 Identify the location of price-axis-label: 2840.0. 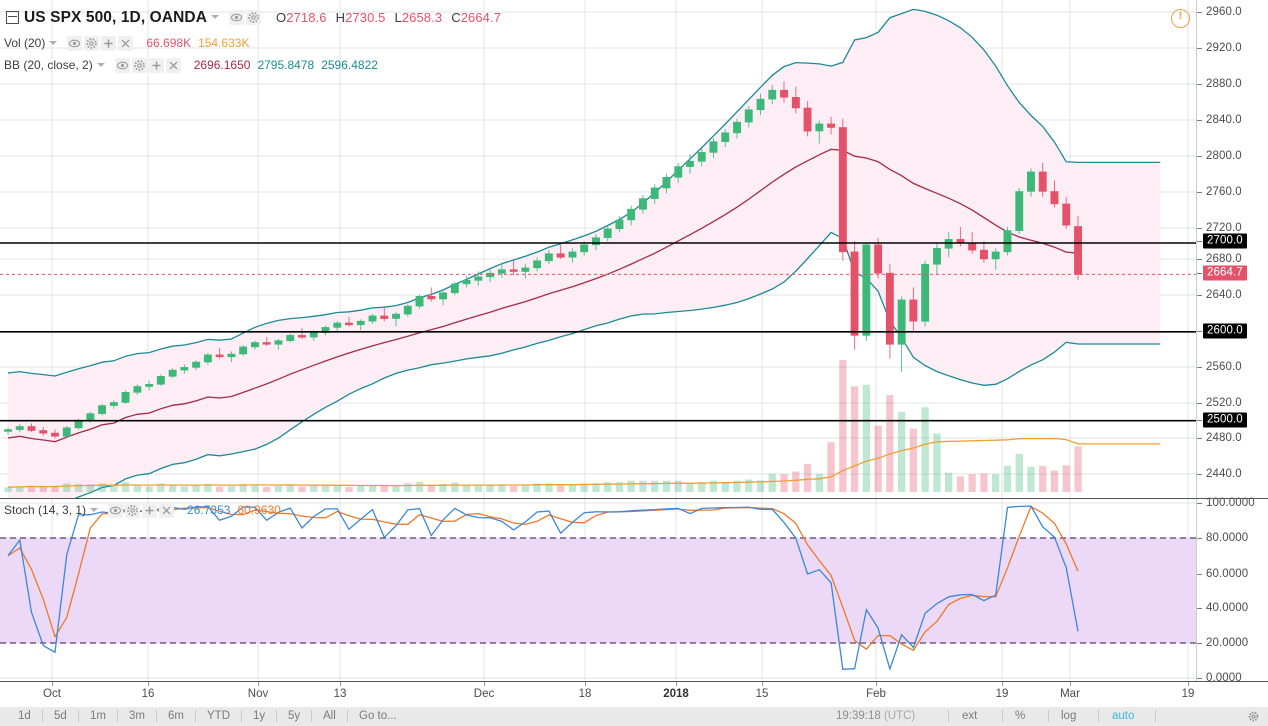
(1224, 120).